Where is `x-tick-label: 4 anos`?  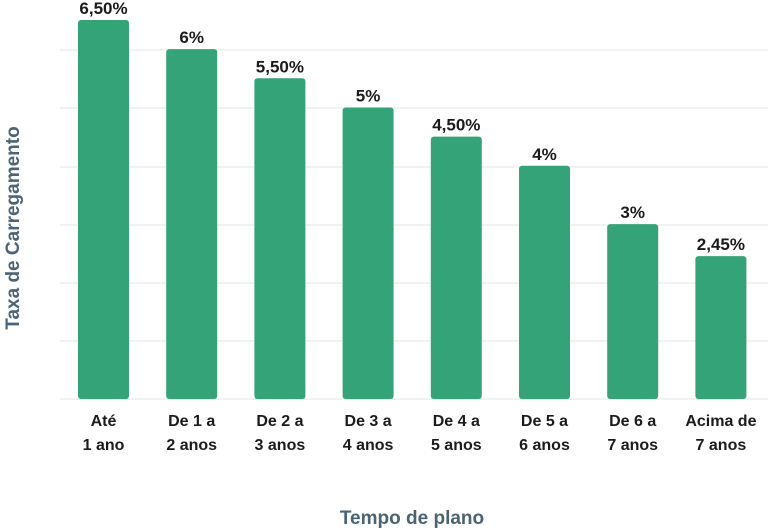 x-tick-label: 4 anos is located at coordinates (368, 445).